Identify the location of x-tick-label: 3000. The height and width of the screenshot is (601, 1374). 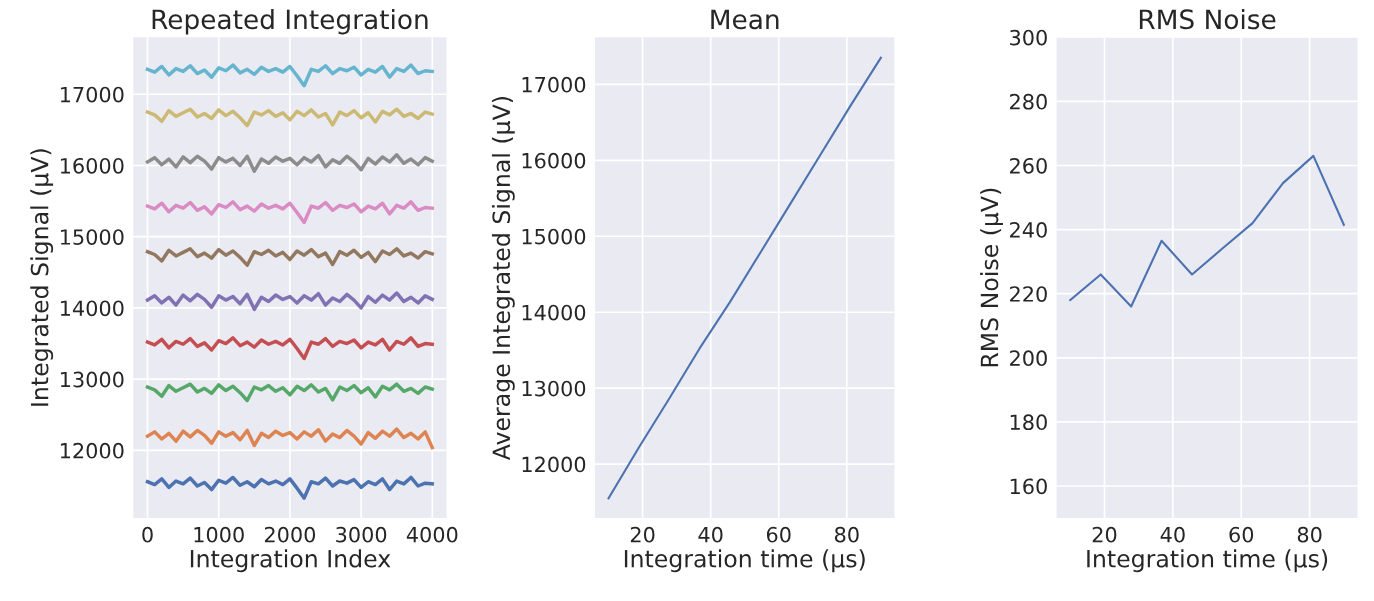
(361, 534).